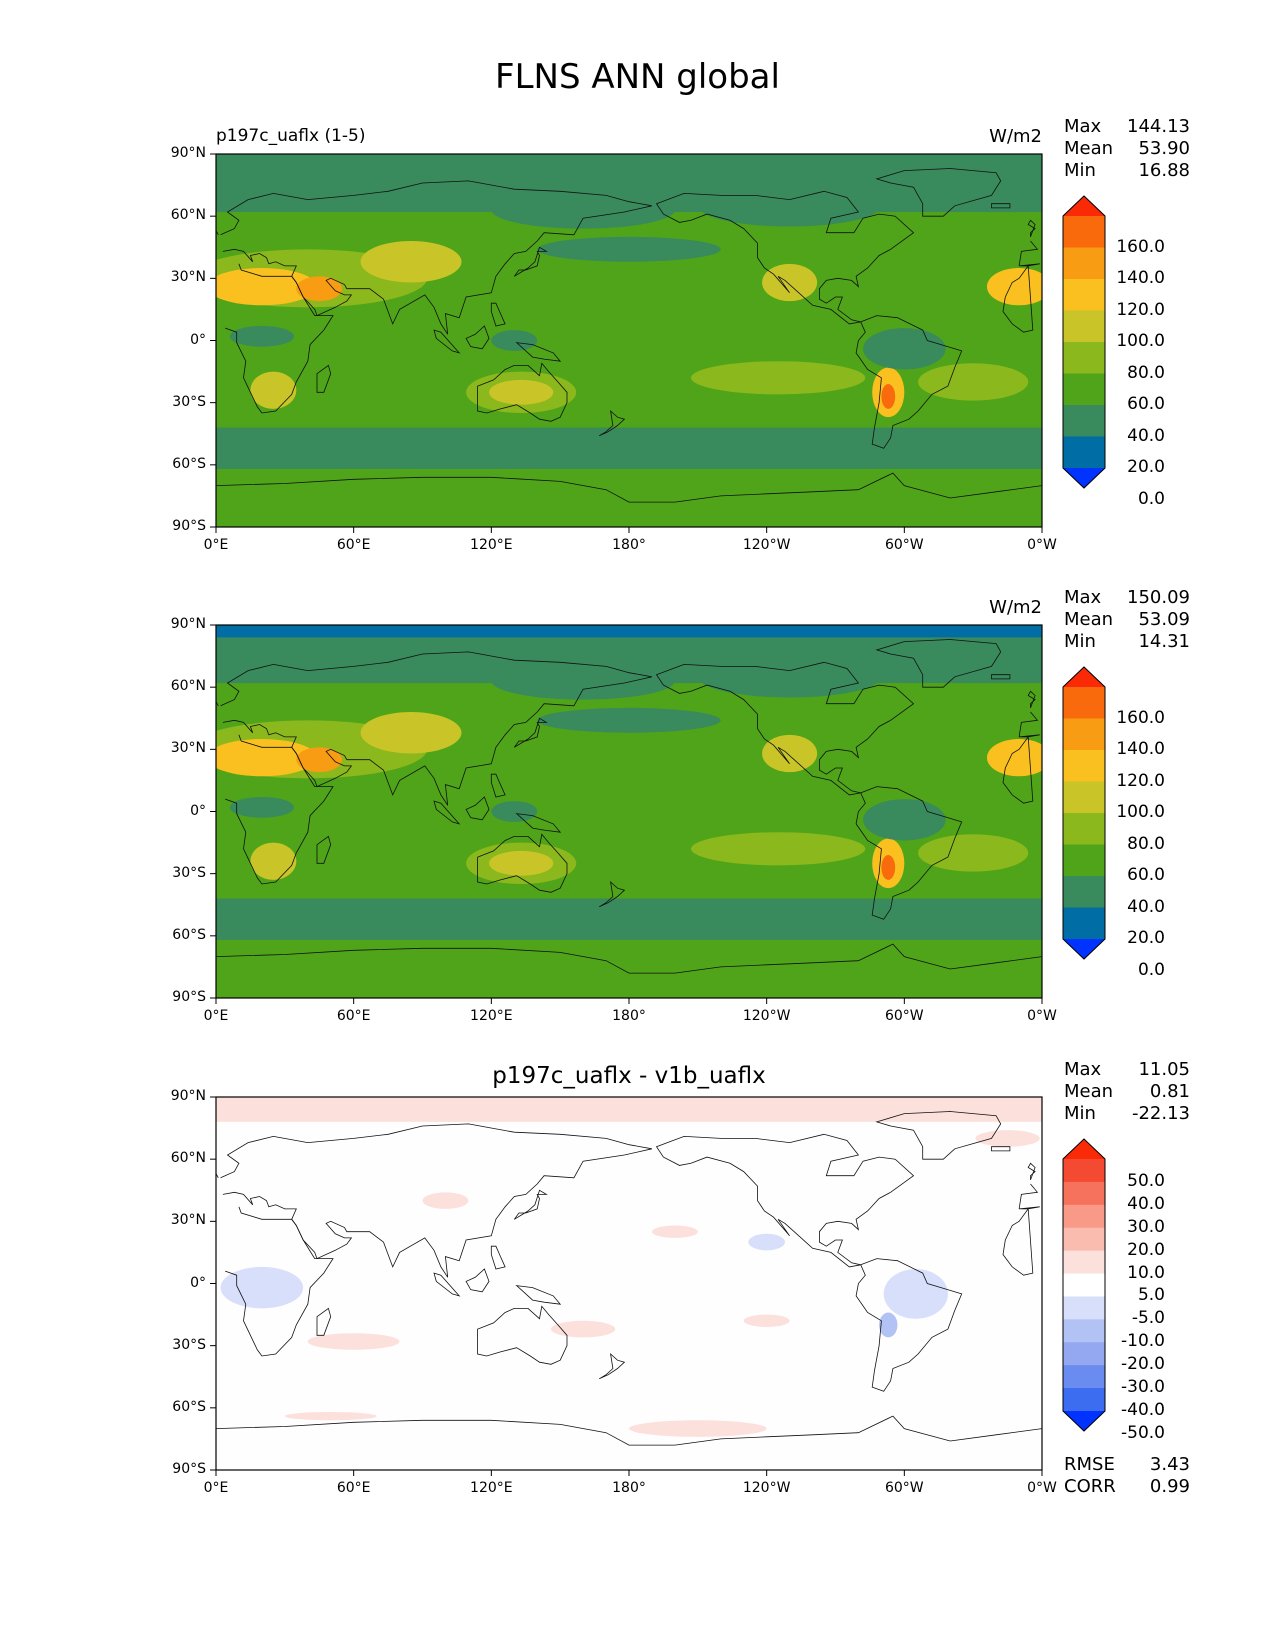  What do you see at coordinates (1146, 435) in the screenshot?
I see `colorbar-label: 40.0` at bounding box center [1146, 435].